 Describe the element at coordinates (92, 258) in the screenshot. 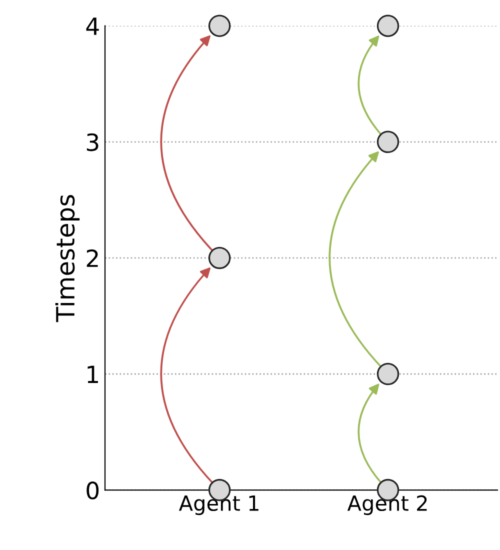

I see `y-tick-label: 2` at that location.